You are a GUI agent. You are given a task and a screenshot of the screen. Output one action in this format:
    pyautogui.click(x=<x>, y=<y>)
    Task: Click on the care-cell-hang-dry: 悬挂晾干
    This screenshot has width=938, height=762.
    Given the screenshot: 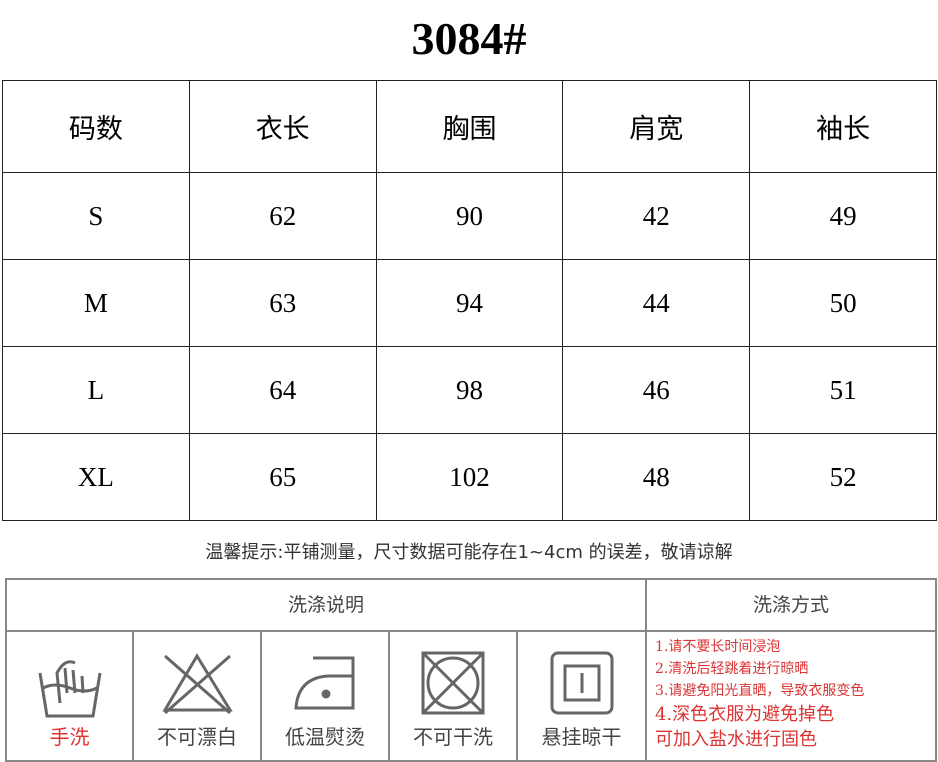 What is the action you would take?
    pyautogui.click(x=582, y=695)
    